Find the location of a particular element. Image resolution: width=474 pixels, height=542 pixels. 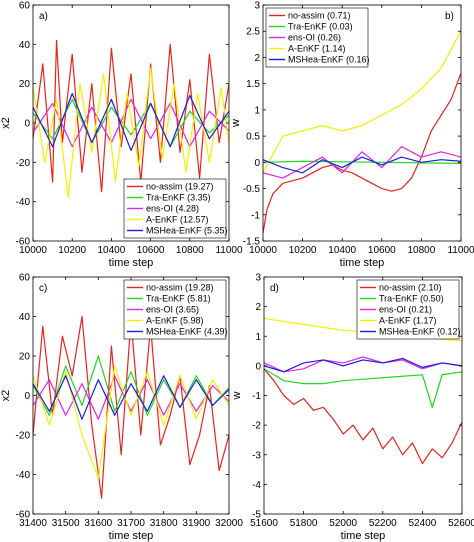

x-tick-label: 31500 is located at coordinates (66, 523).